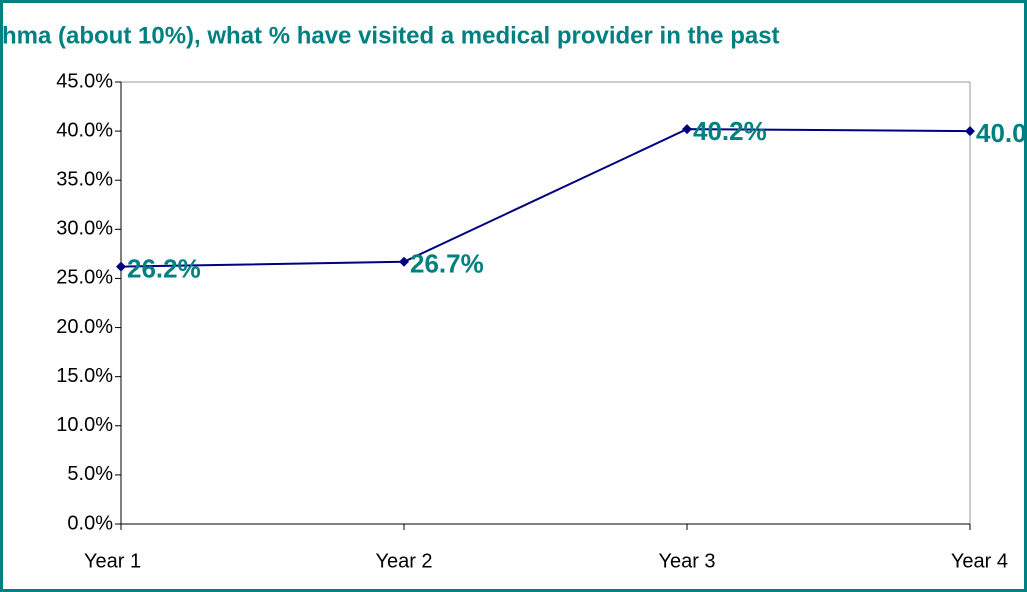 The height and width of the screenshot is (592, 1027). I want to click on y-tick-label: 20.0%, so click(84, 327).